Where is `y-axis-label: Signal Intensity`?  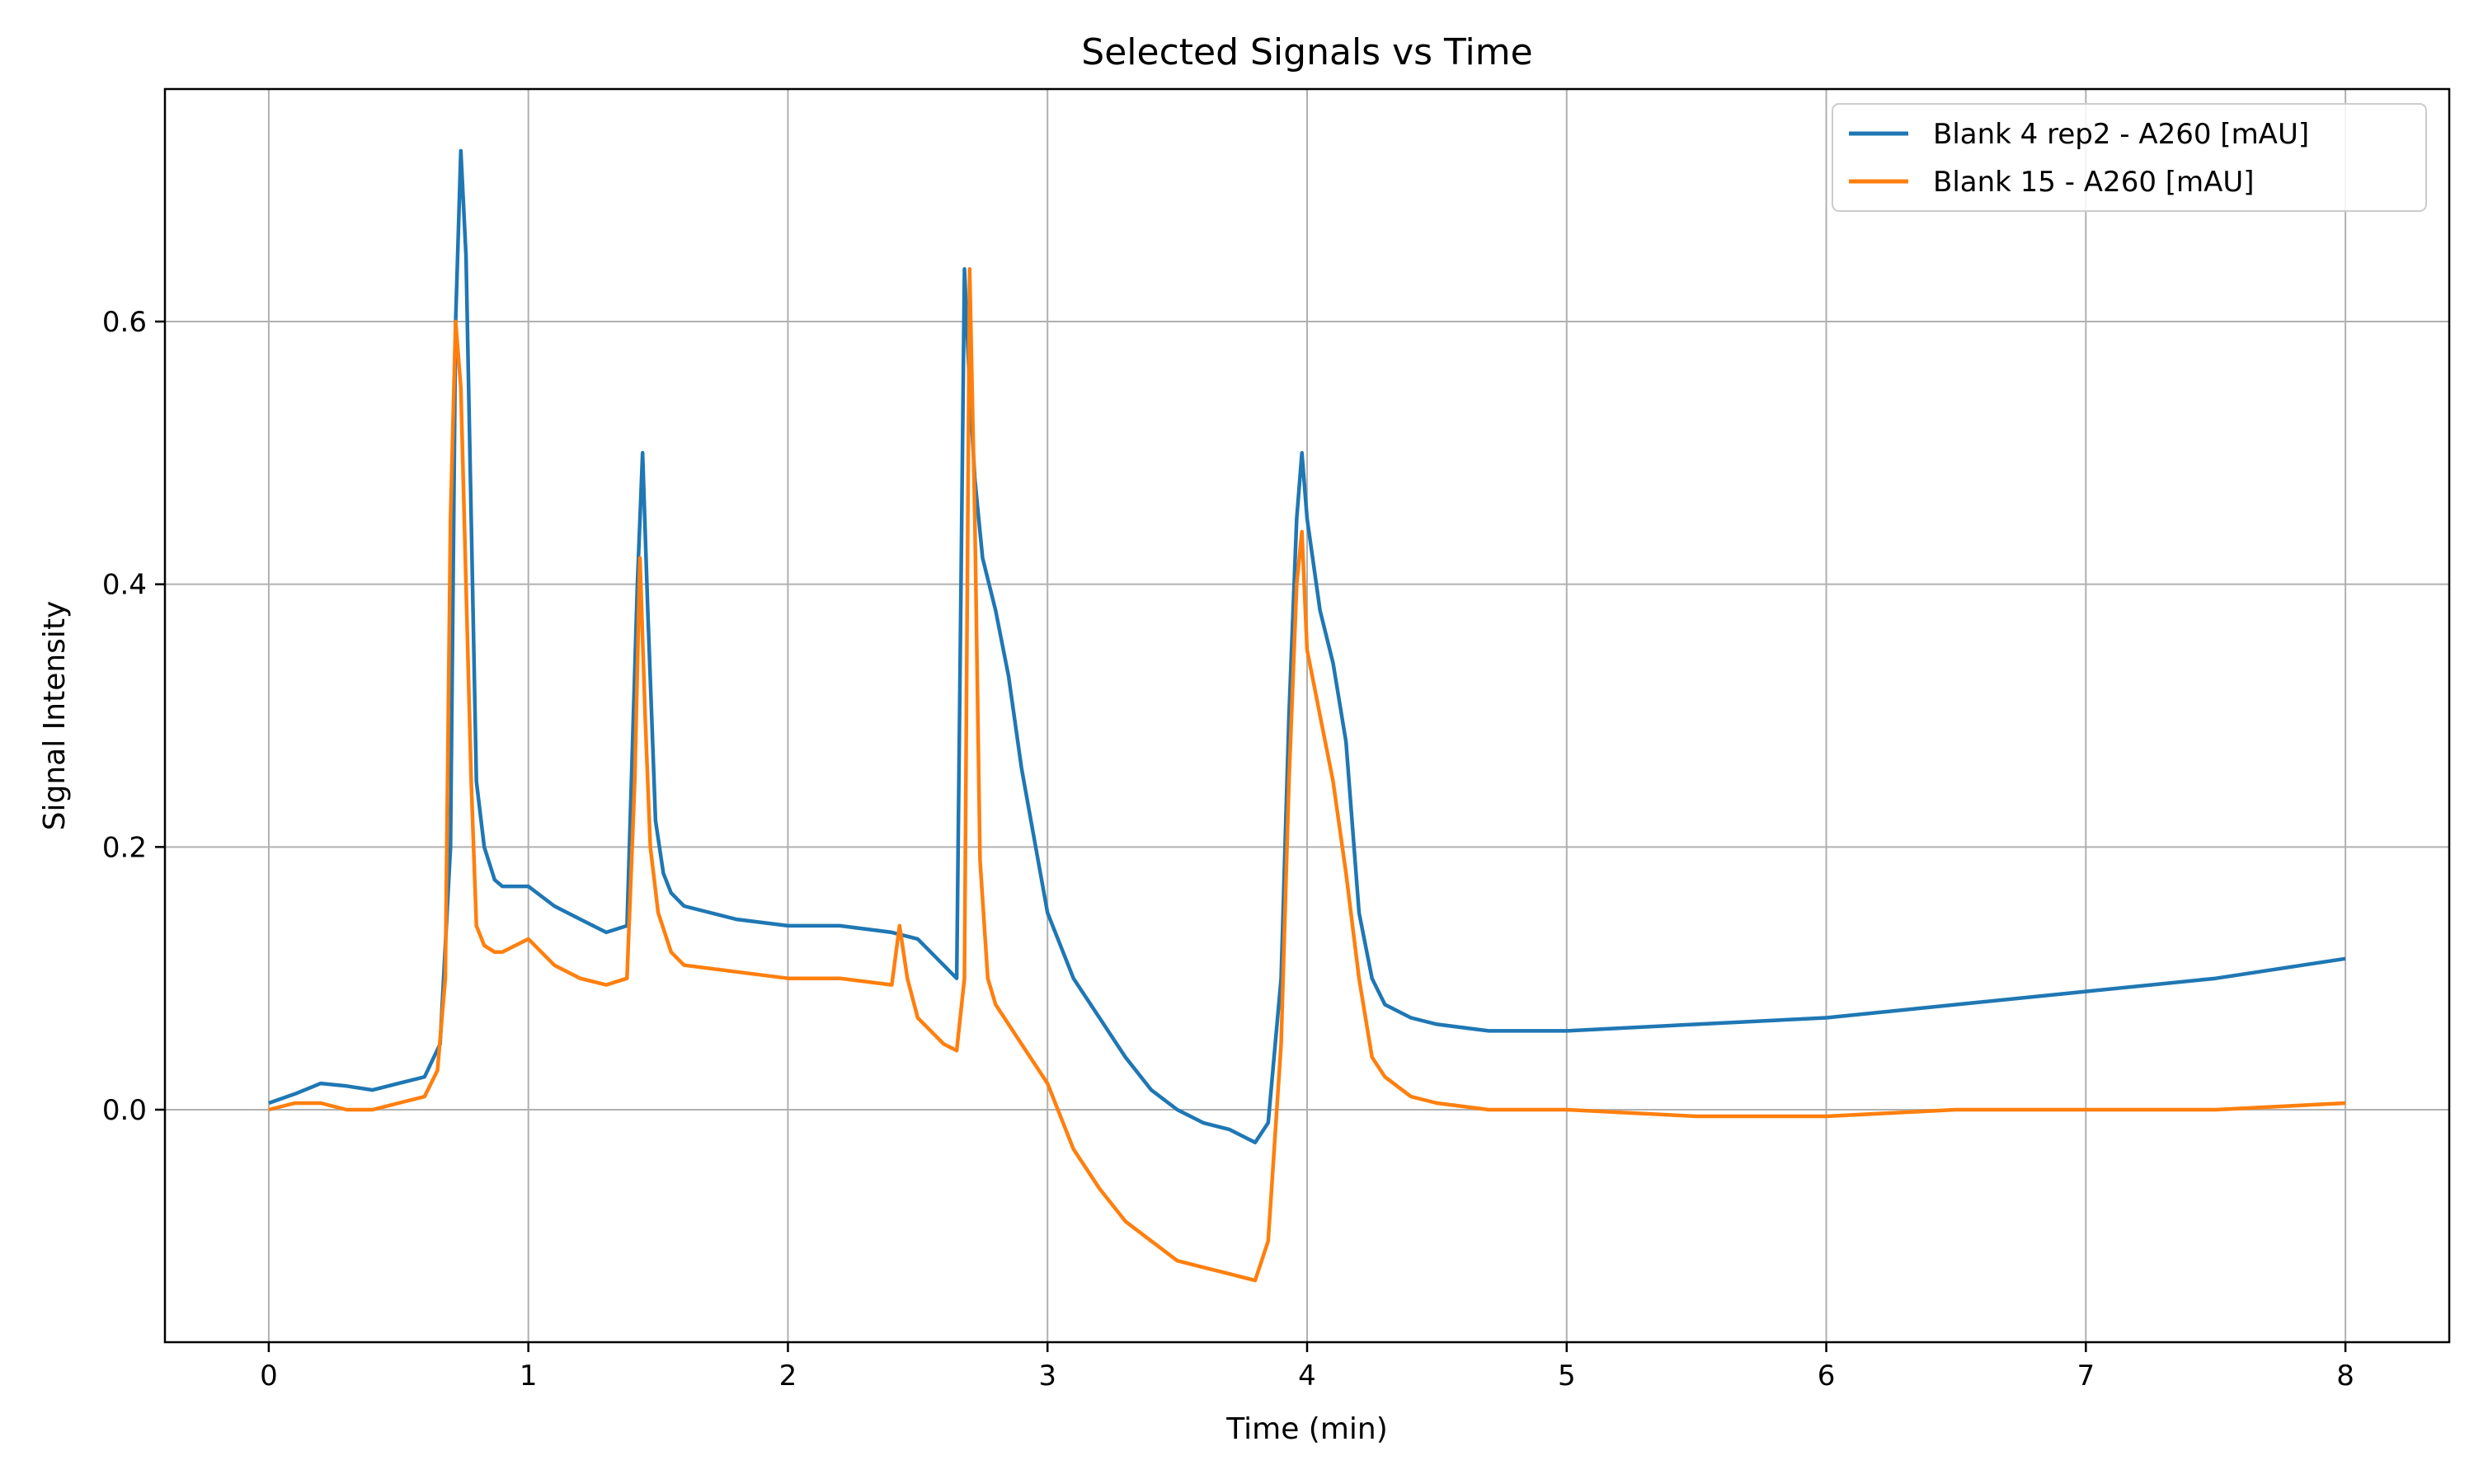
y-axis-label: Signal Intensity is located at coordinates (55, 716).